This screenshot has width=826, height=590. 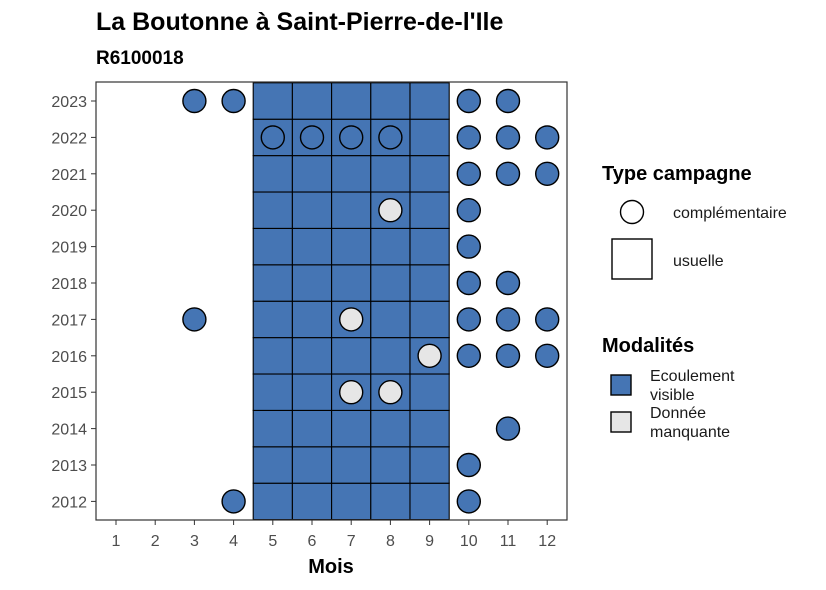 I want to click on legend-label-usuelle: usuelle, so click(x=698, y=261).